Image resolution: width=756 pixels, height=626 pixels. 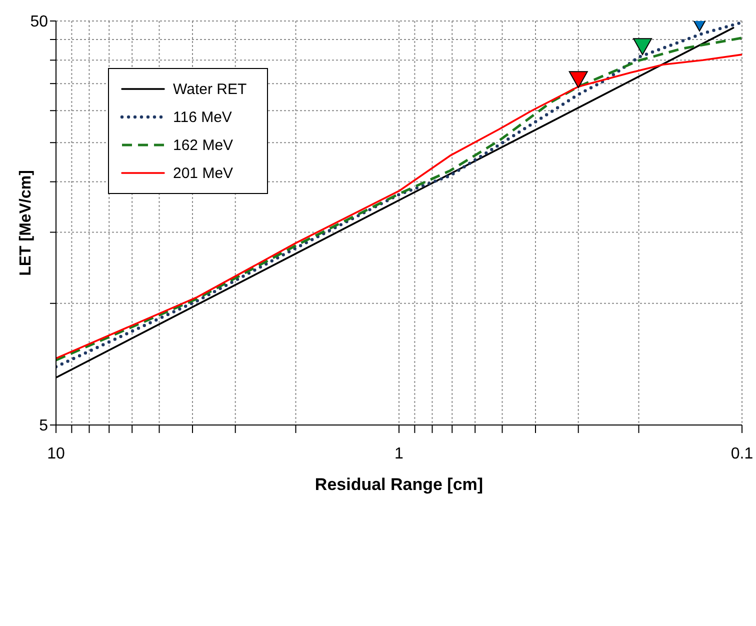 I want to click on legend-label: 162 MeV, so click(x=203, y=145).